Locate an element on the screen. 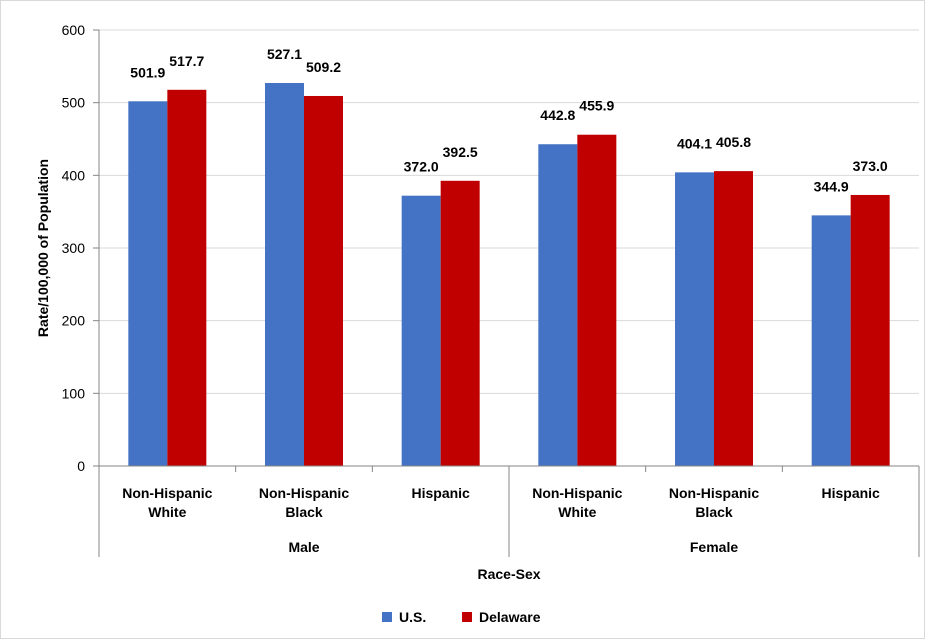 The image size is (925, 640). data-label: 373.0 is located at coordinates (870, 166).